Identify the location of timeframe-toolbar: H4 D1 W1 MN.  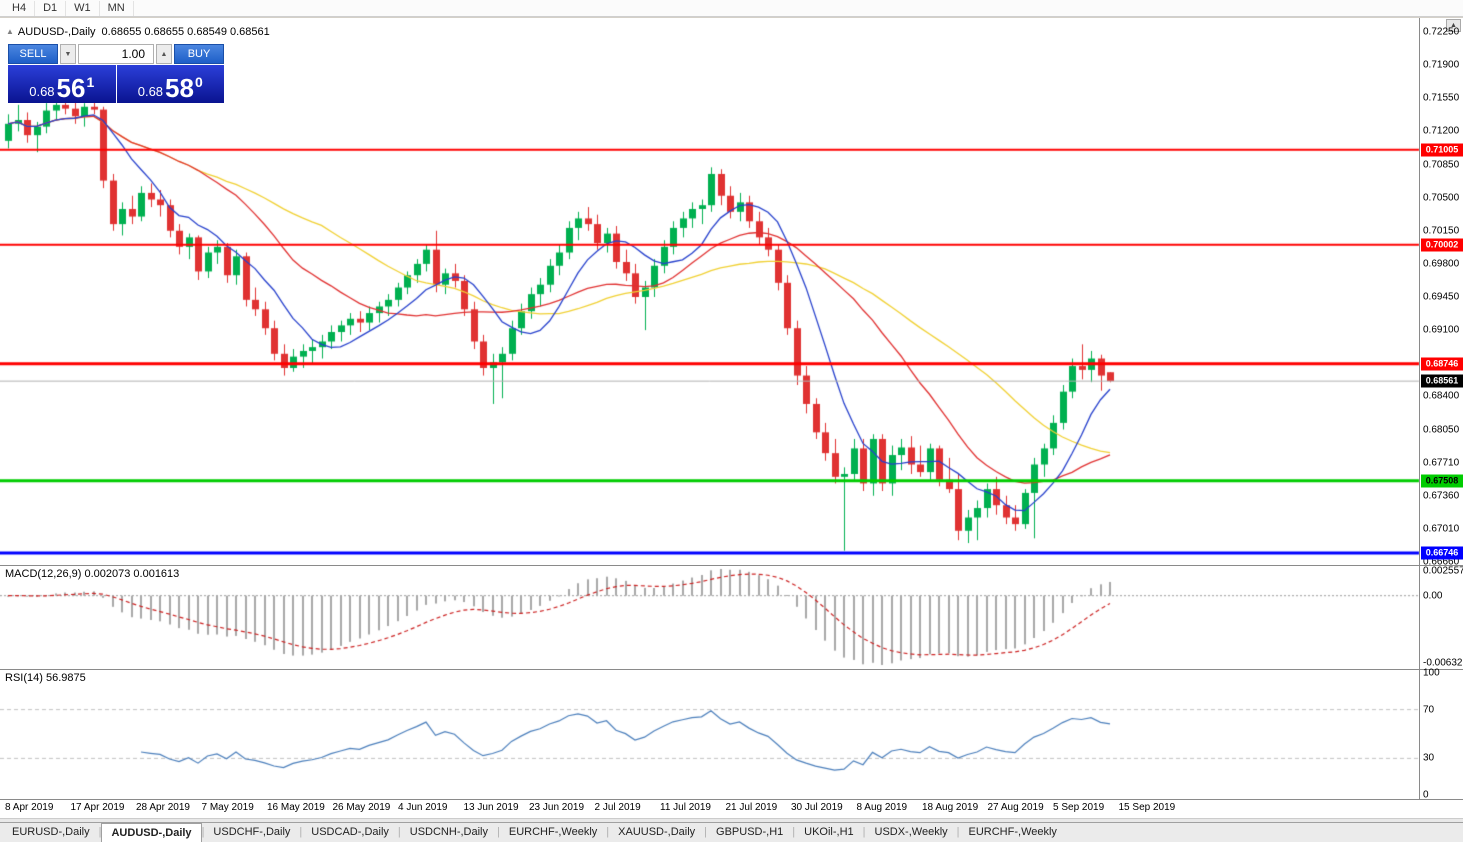
(731, 8).